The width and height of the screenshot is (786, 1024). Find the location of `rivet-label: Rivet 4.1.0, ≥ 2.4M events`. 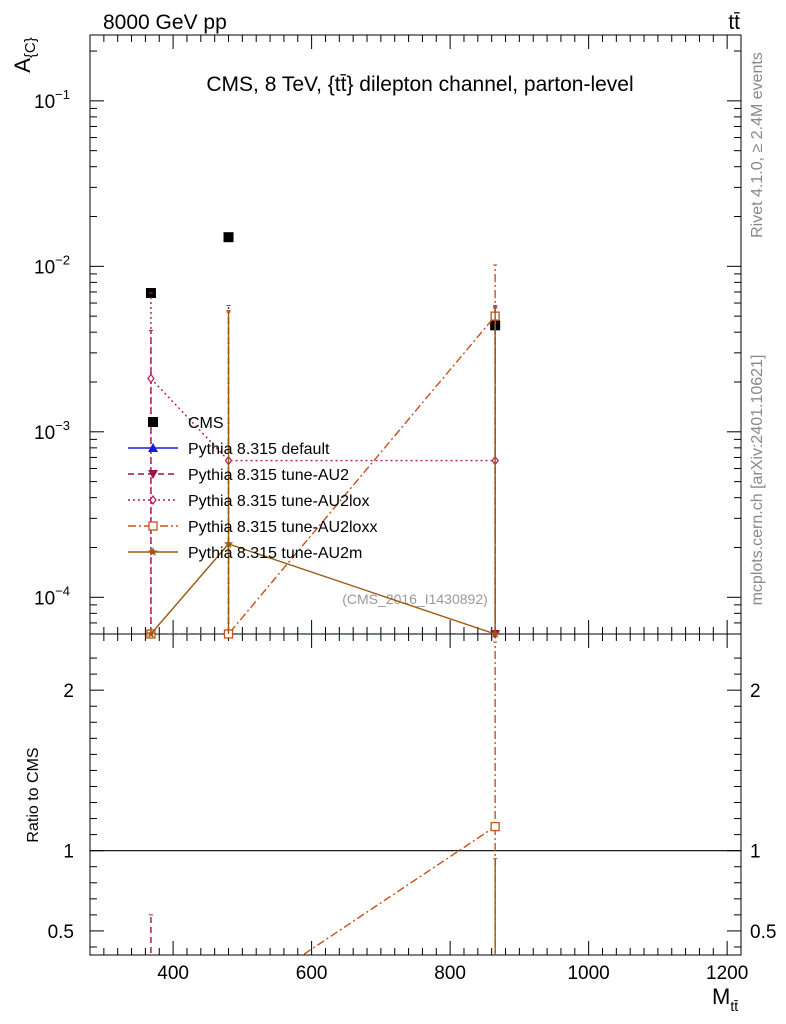

rivet-label: Rivet 4.1.0, ≥ 2.4M events is located at coordinates (757, 145).